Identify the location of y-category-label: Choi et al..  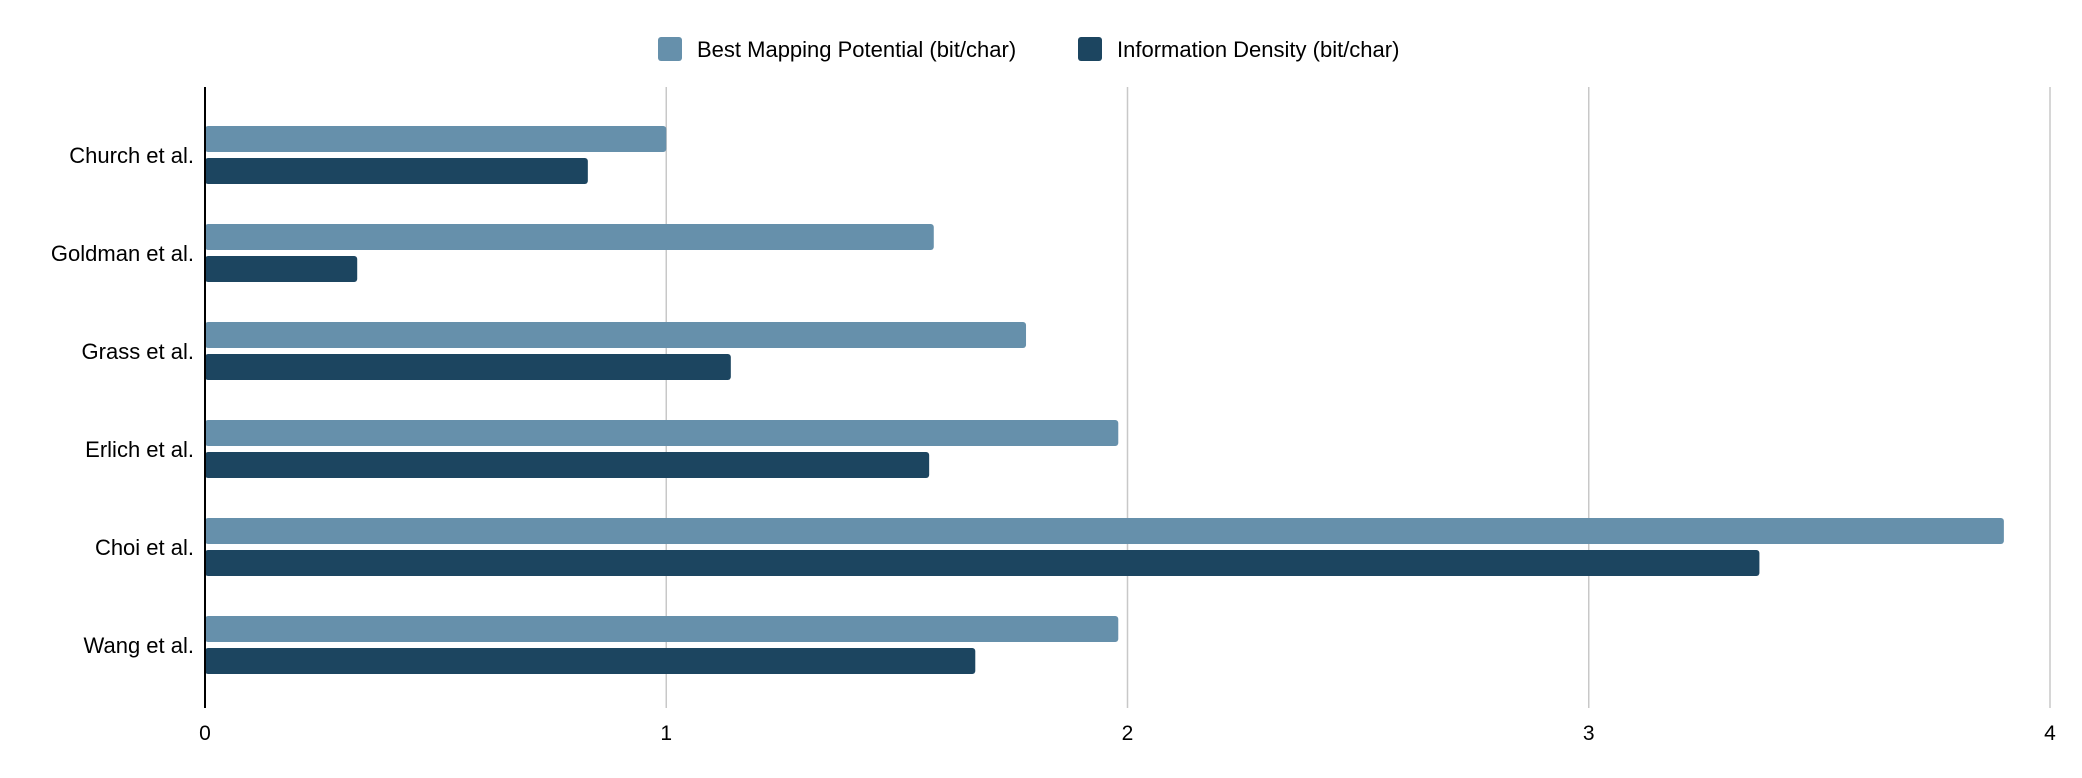
(144, 547).